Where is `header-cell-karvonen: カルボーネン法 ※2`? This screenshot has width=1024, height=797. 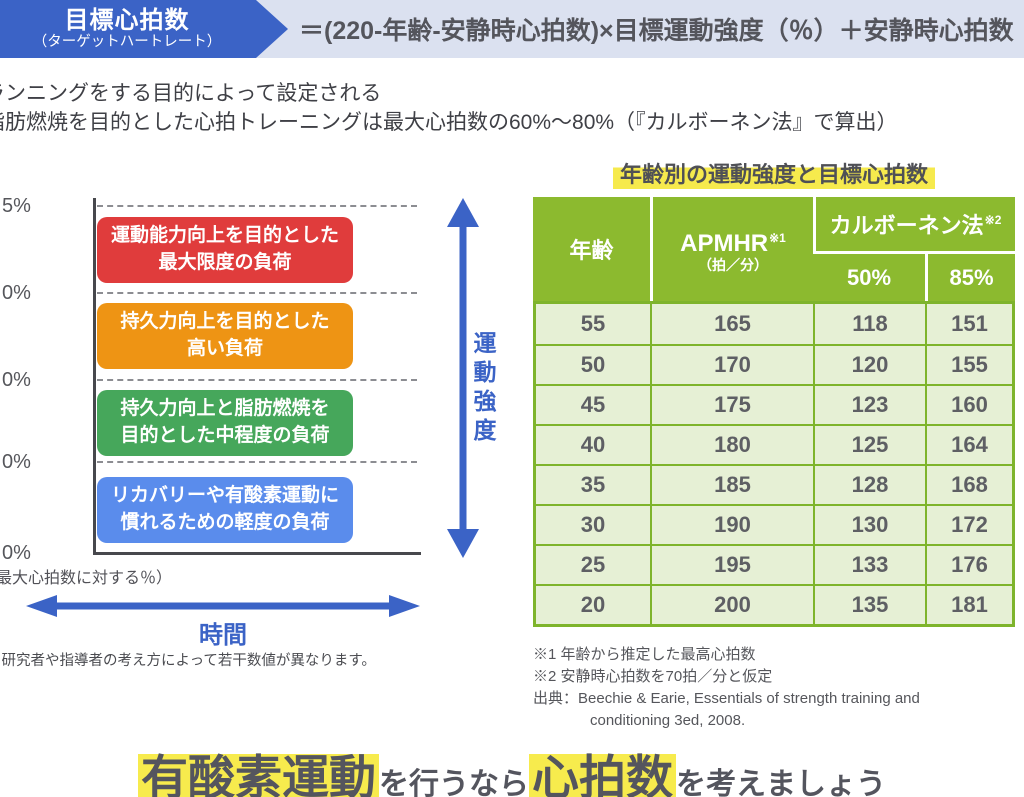 header-cell-karvonen: カルボーネン法 ※2 is located at coordinates (914, 225).